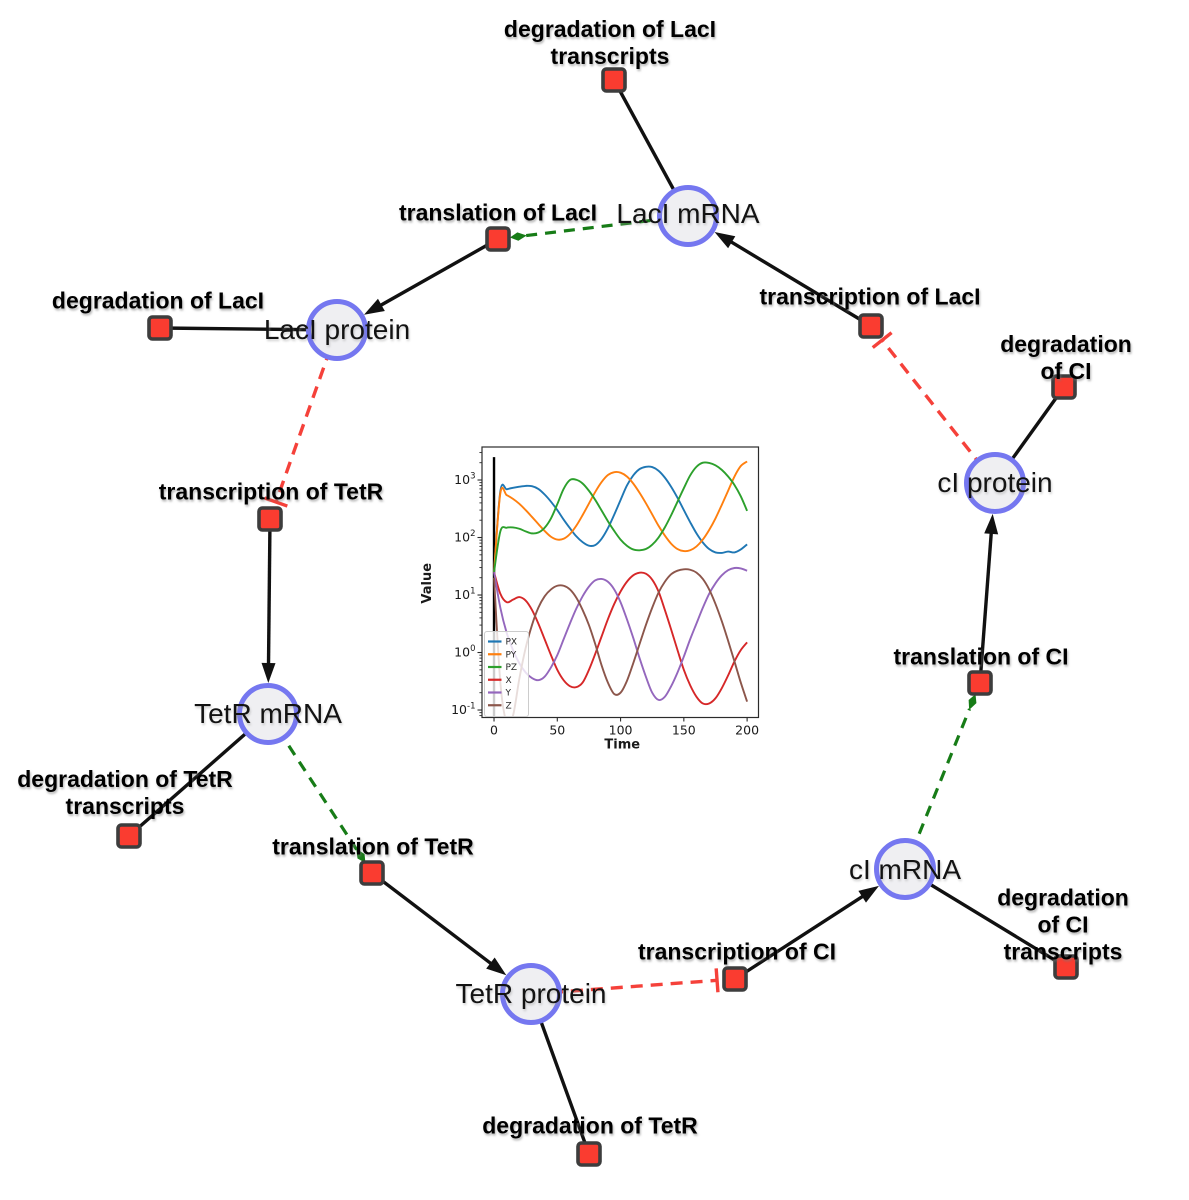 This screenshot has height=1200, width=1189. I want to click on species-node-tetr-mrna, so click(268, 714).